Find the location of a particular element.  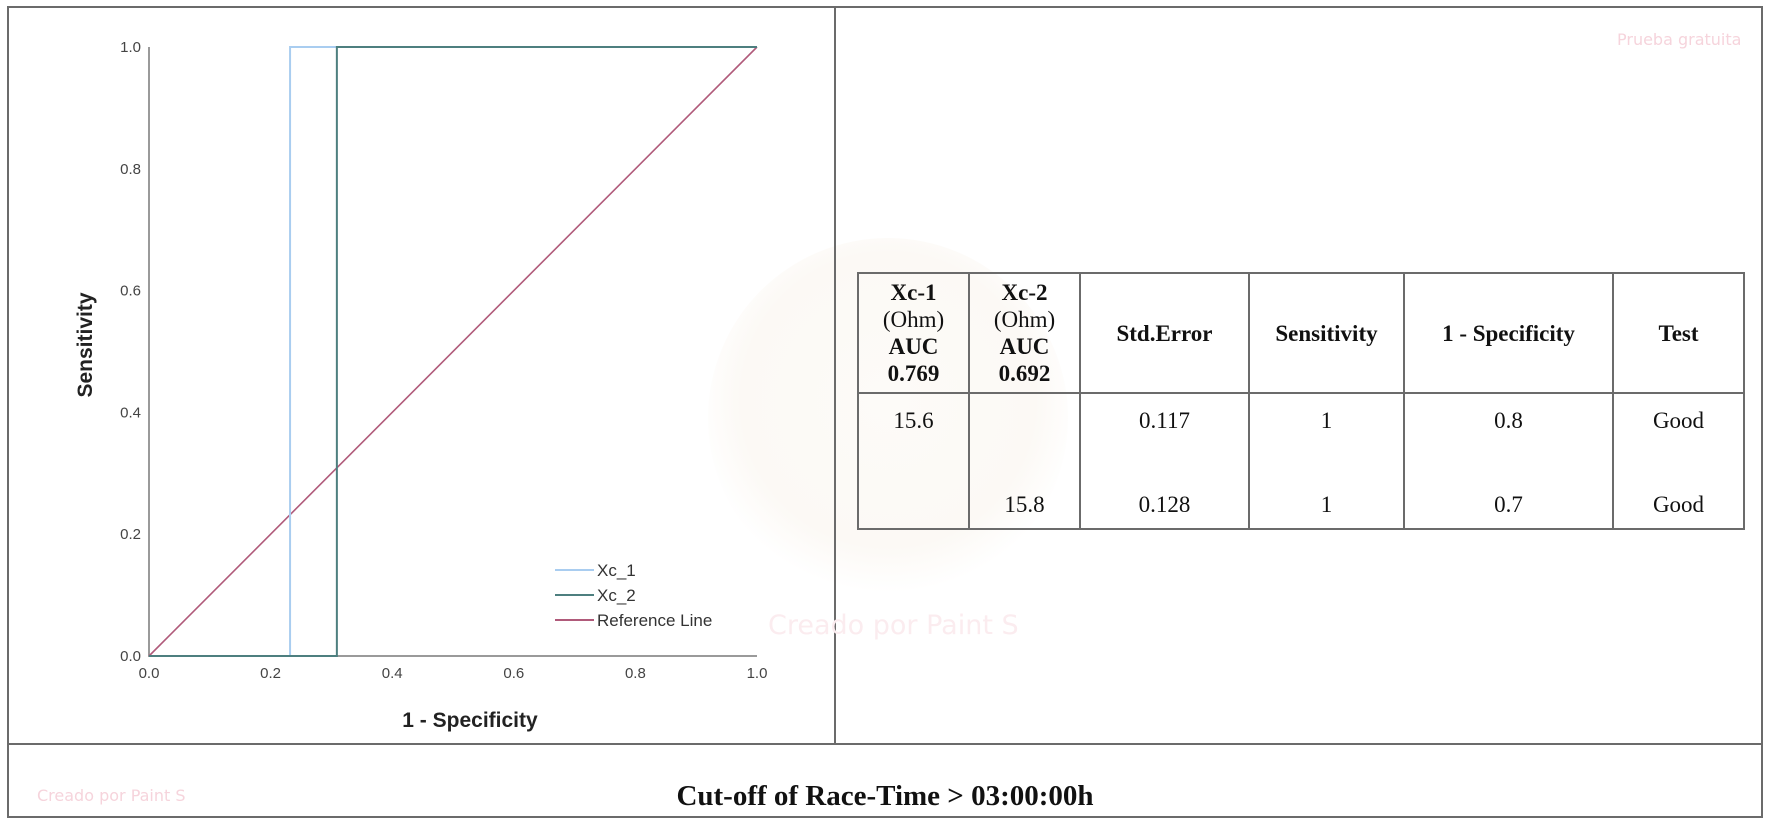

cell-xc1: 15.6 is located at coordinates (913, 427).